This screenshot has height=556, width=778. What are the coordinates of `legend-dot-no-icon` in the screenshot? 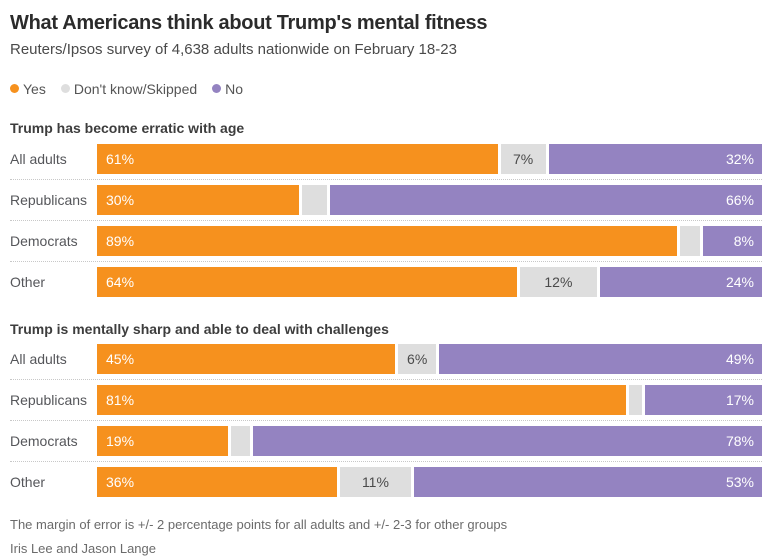 It's located at (217, 89).